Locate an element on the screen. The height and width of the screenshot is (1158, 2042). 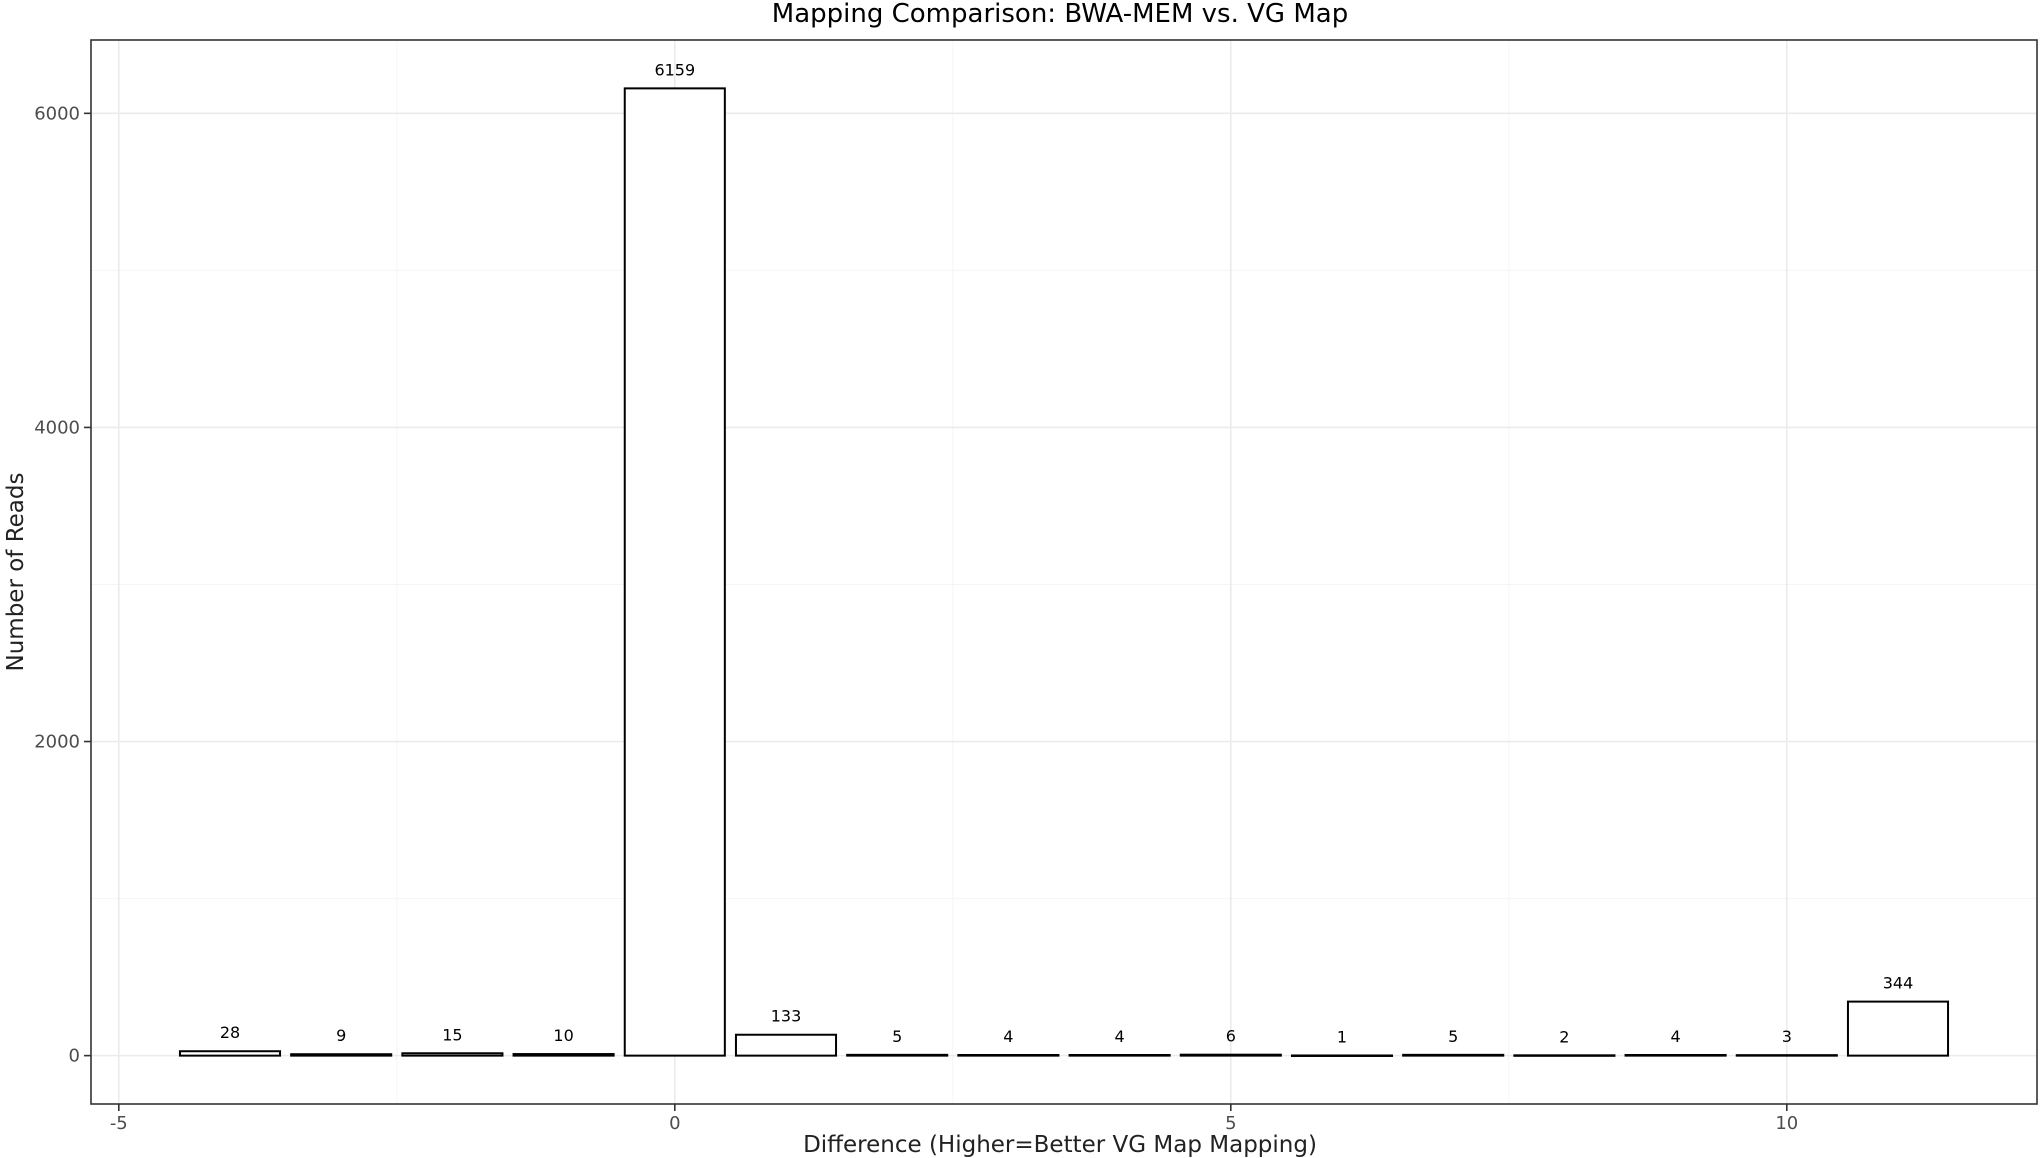
x-tick-label: 5 is located at coordinates (1230, 1123).